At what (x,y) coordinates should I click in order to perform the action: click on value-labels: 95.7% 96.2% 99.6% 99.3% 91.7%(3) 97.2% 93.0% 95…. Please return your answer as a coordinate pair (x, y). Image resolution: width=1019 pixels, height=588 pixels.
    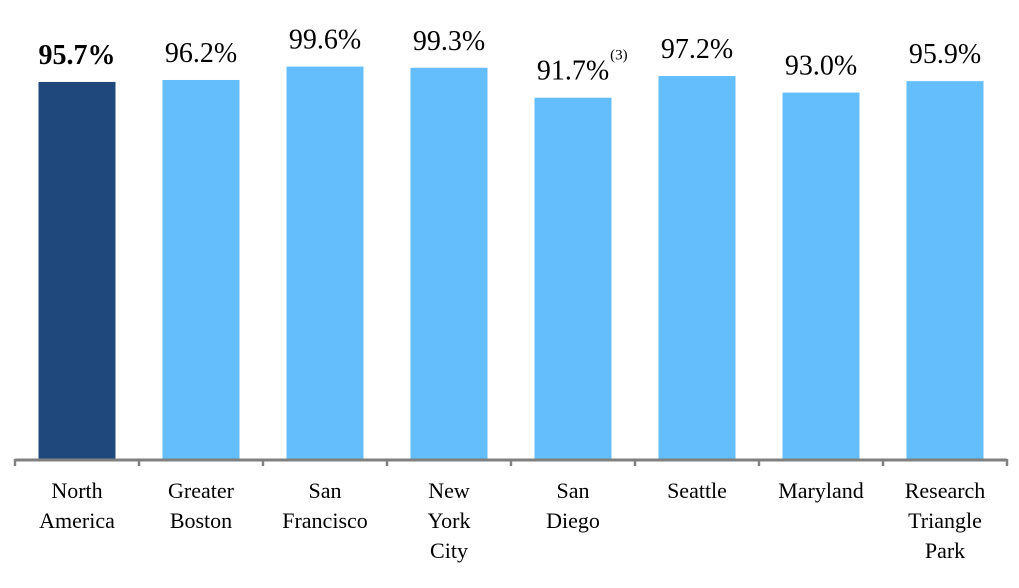
    Looking at the image, I should click on (510, 56).